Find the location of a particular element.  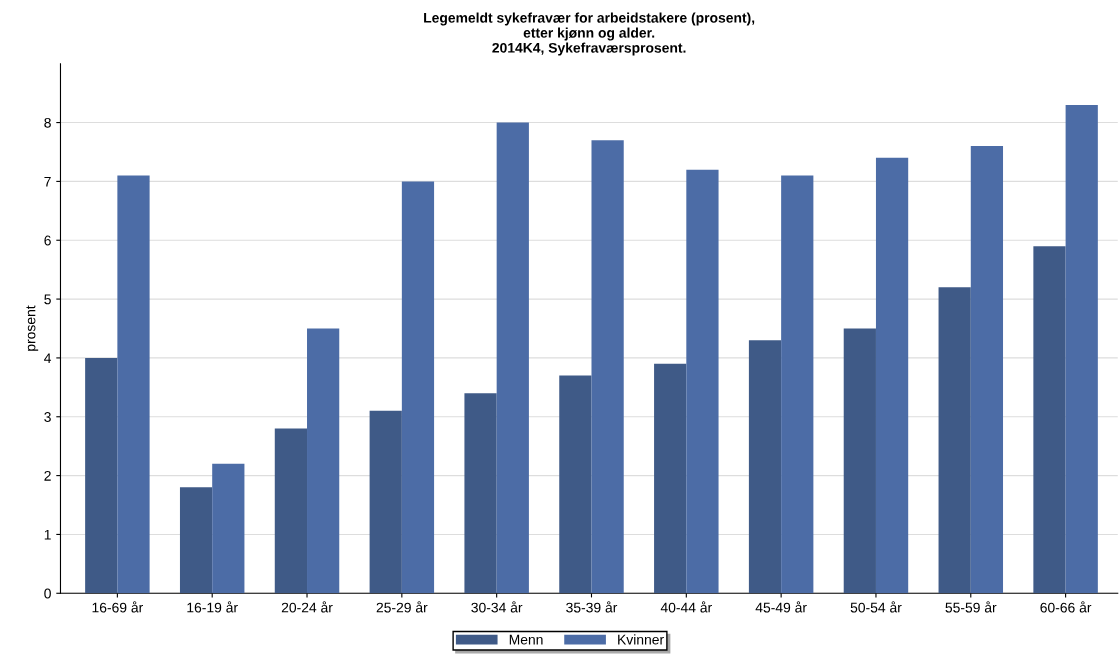

y-tick-label: 5 is located at coordinates (47, 299).